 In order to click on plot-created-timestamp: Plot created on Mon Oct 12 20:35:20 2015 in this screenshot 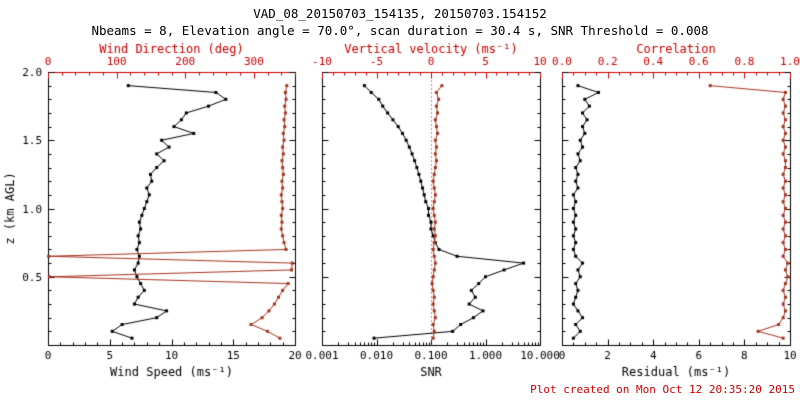, I will do `click(662, 389)`.